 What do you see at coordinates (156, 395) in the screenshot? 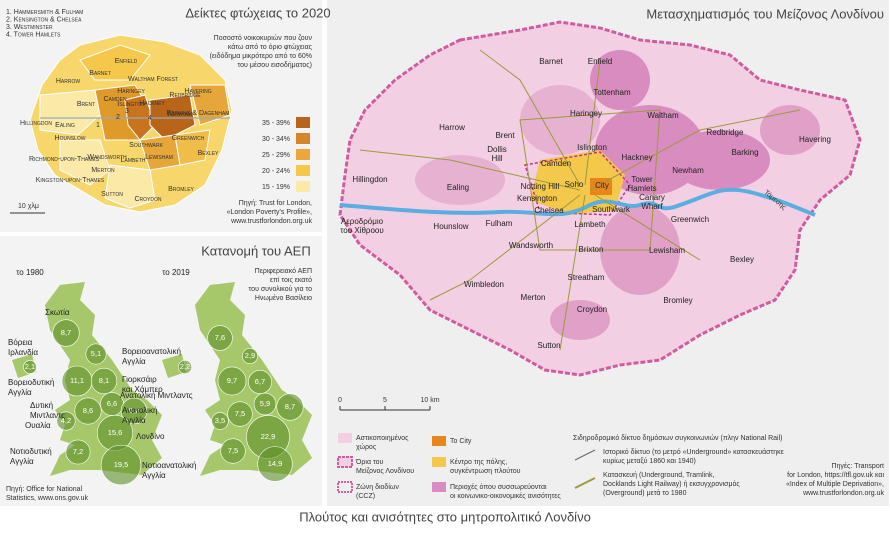
I see `region-label: Ανατολική Μιντλαντς` at bounding box center [156, 395].